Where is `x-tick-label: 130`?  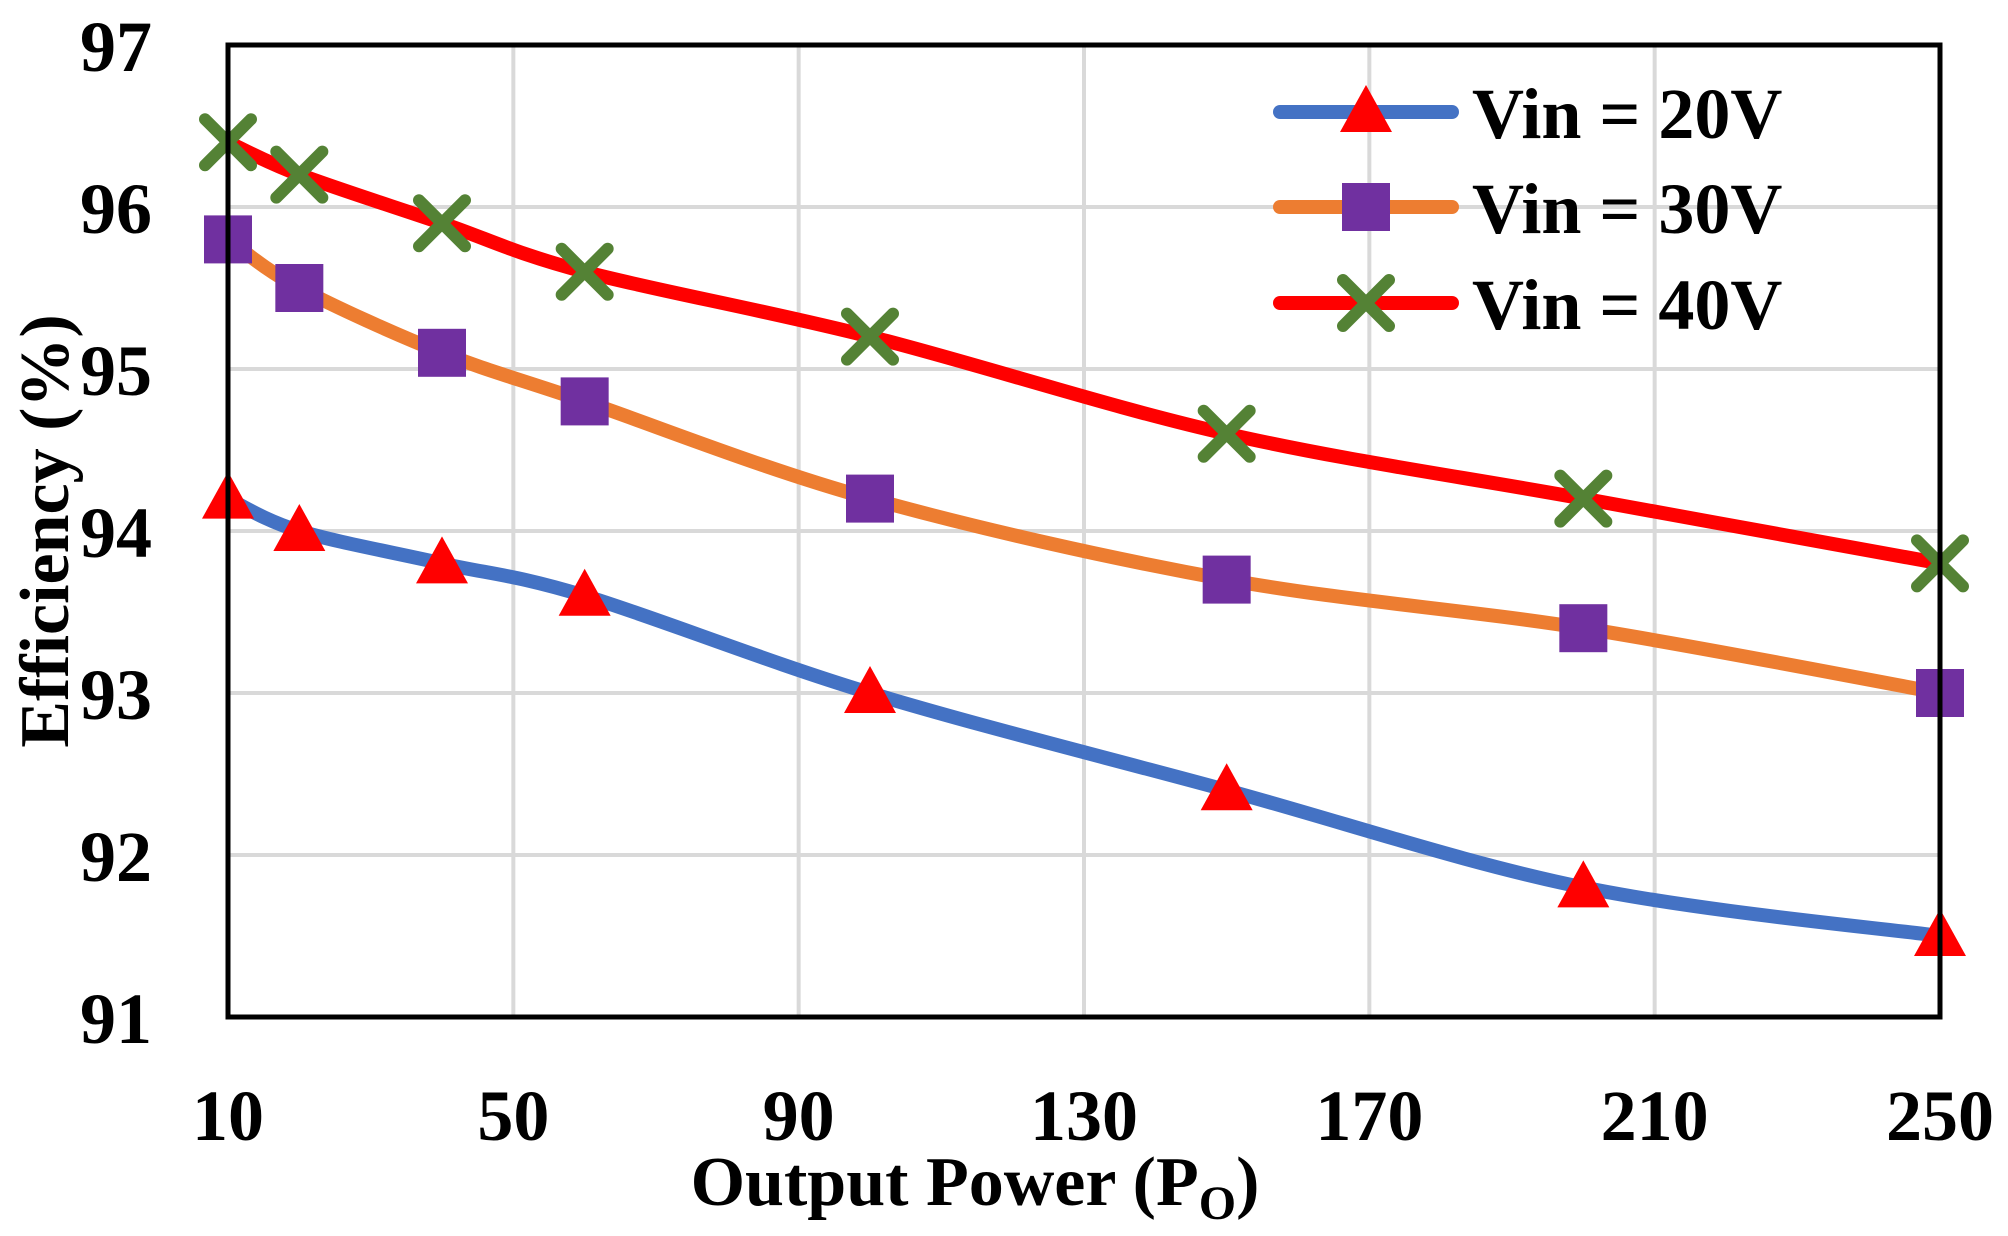
x-tick-label: 130 is located at coordinates (1084, 1116).